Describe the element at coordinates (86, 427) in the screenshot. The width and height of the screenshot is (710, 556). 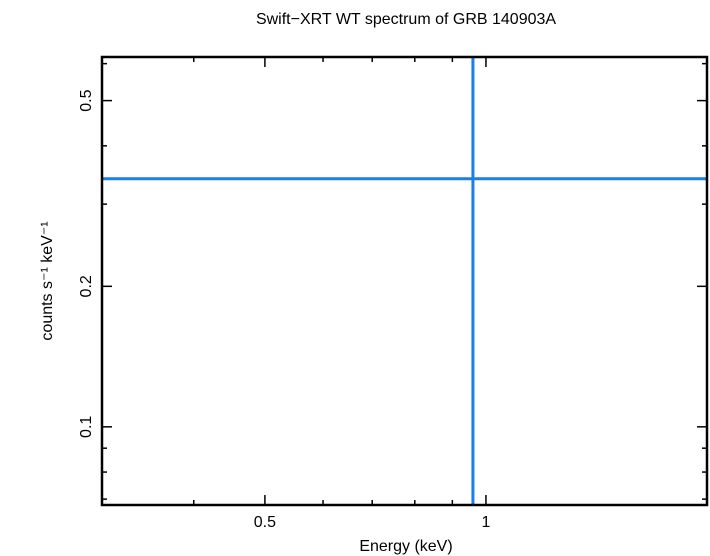
I see `y-tick-label: 0.1` at that location.